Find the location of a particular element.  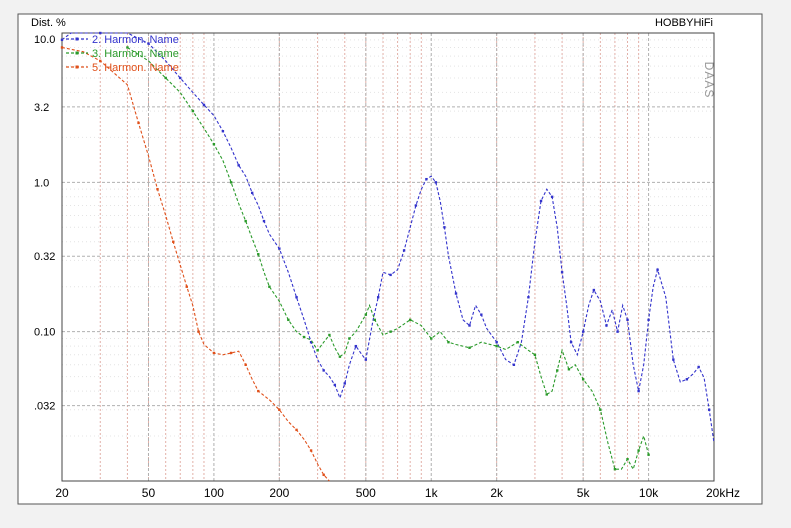

legend-label: 2. Harmon. Name is located at coordinates (135, 40).